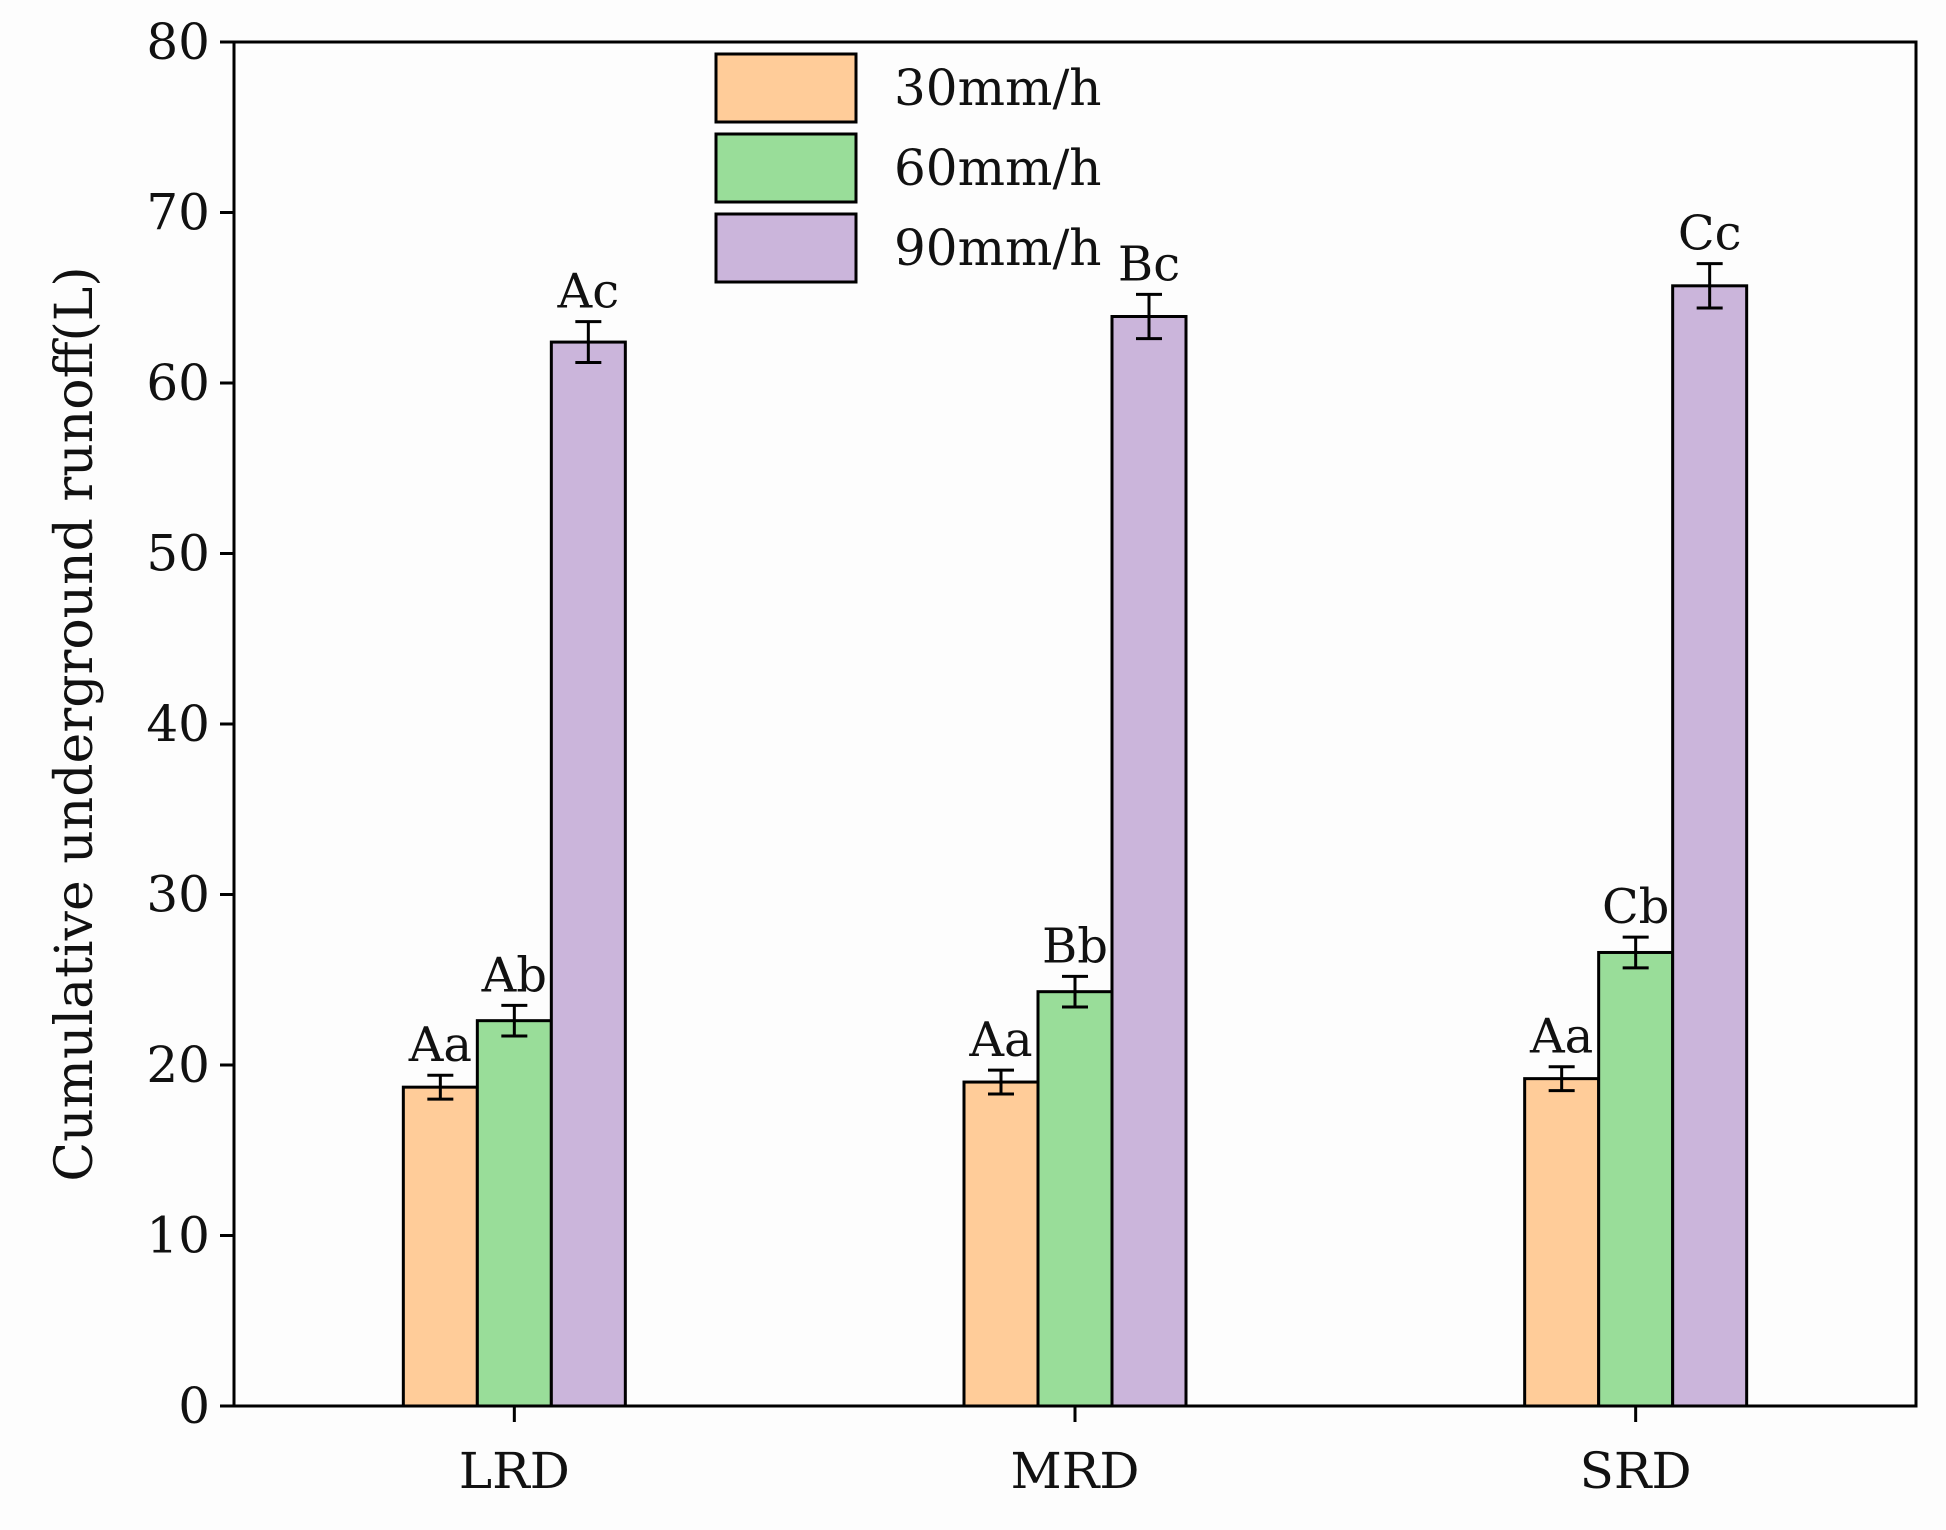 The height and width of the screenshot is (1530, 1946). I want to click on x-axis: LRD MRD SRD, so click(1075, 1453).